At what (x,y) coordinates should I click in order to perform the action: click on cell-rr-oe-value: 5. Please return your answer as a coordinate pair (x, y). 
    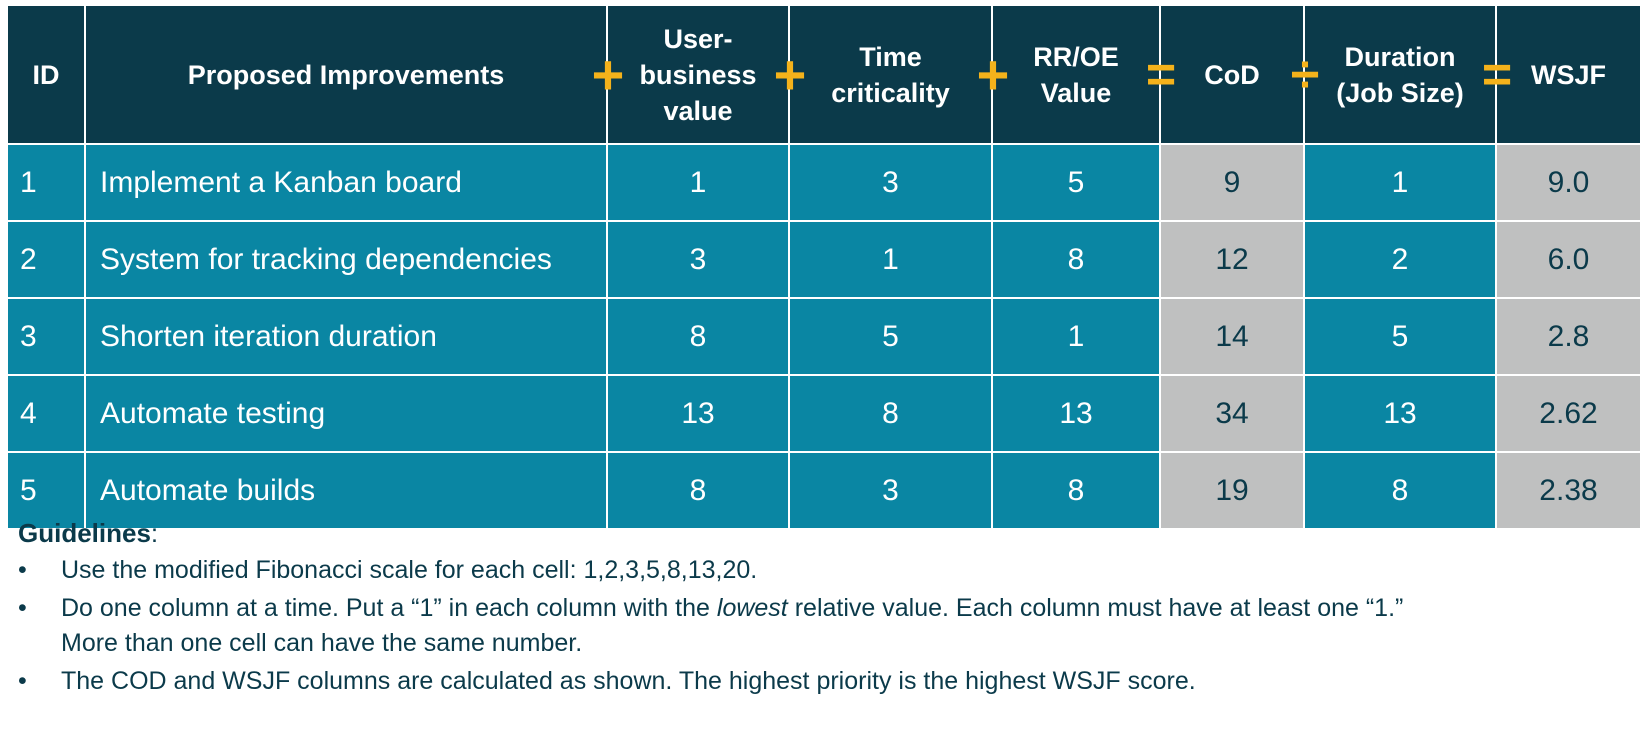
    Looking at the image, I should click on (1076, 182).